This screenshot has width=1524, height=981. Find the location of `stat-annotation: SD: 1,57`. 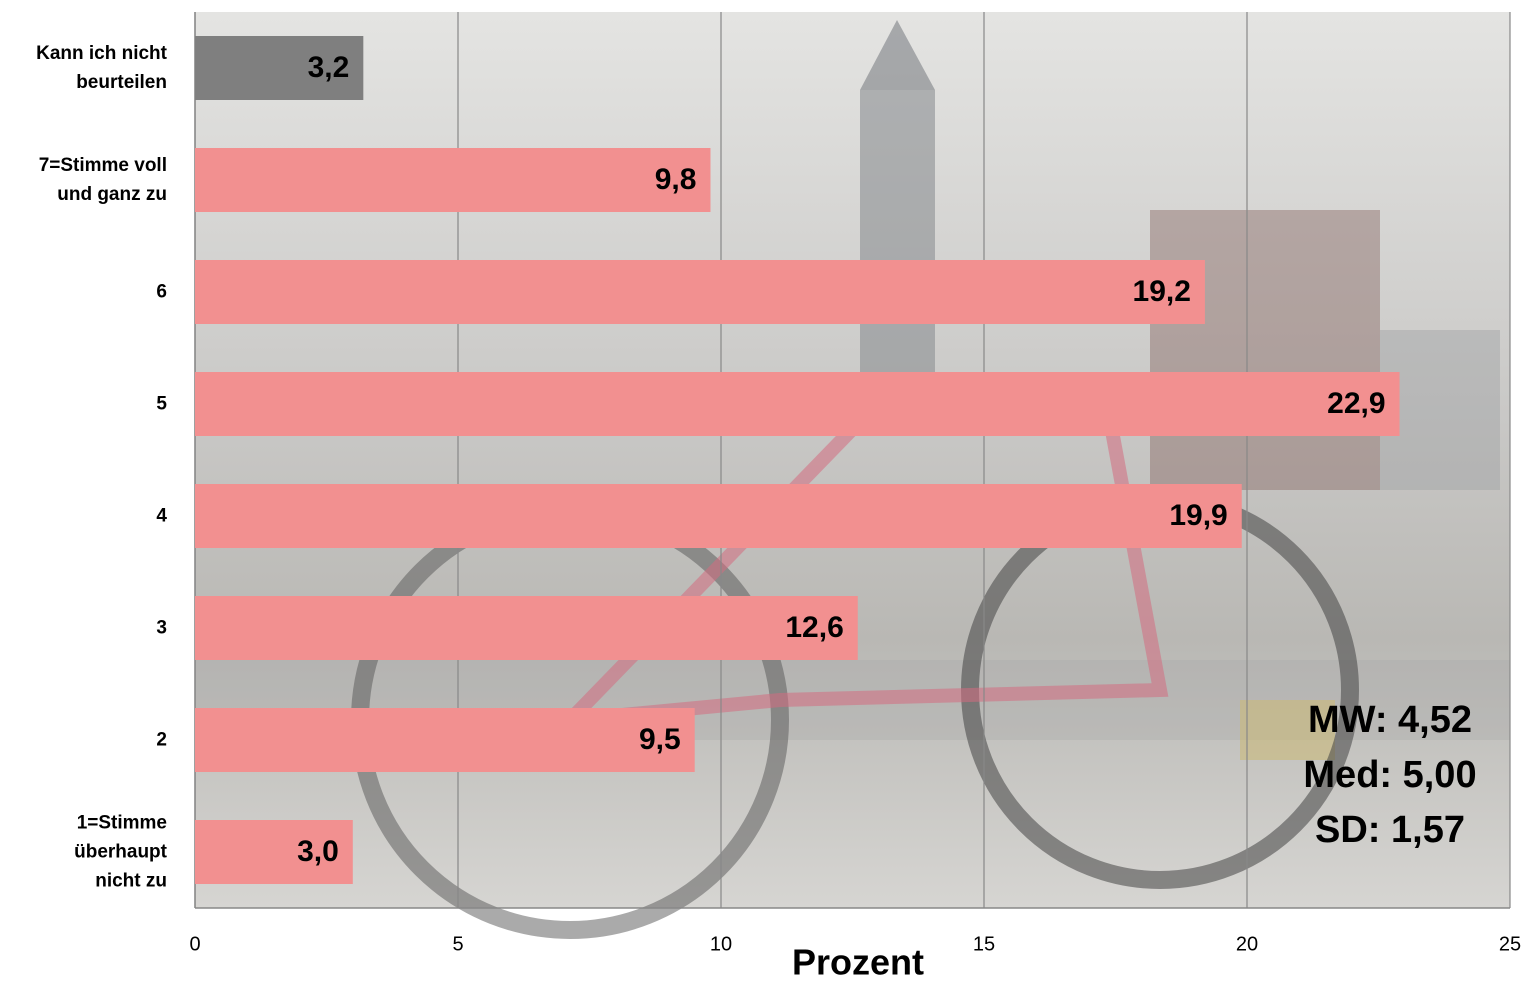

stat-annotation: SD: 1,57 is located at coordinates (1390, 830).